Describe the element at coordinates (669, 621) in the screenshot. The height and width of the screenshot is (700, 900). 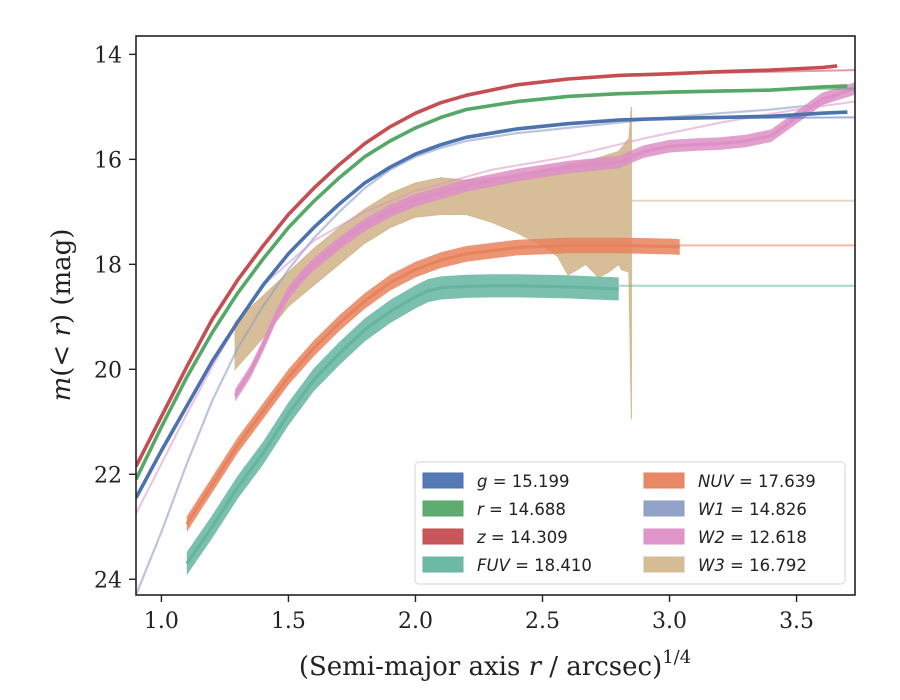
I see `x-tick-label: 3.0` at that location.